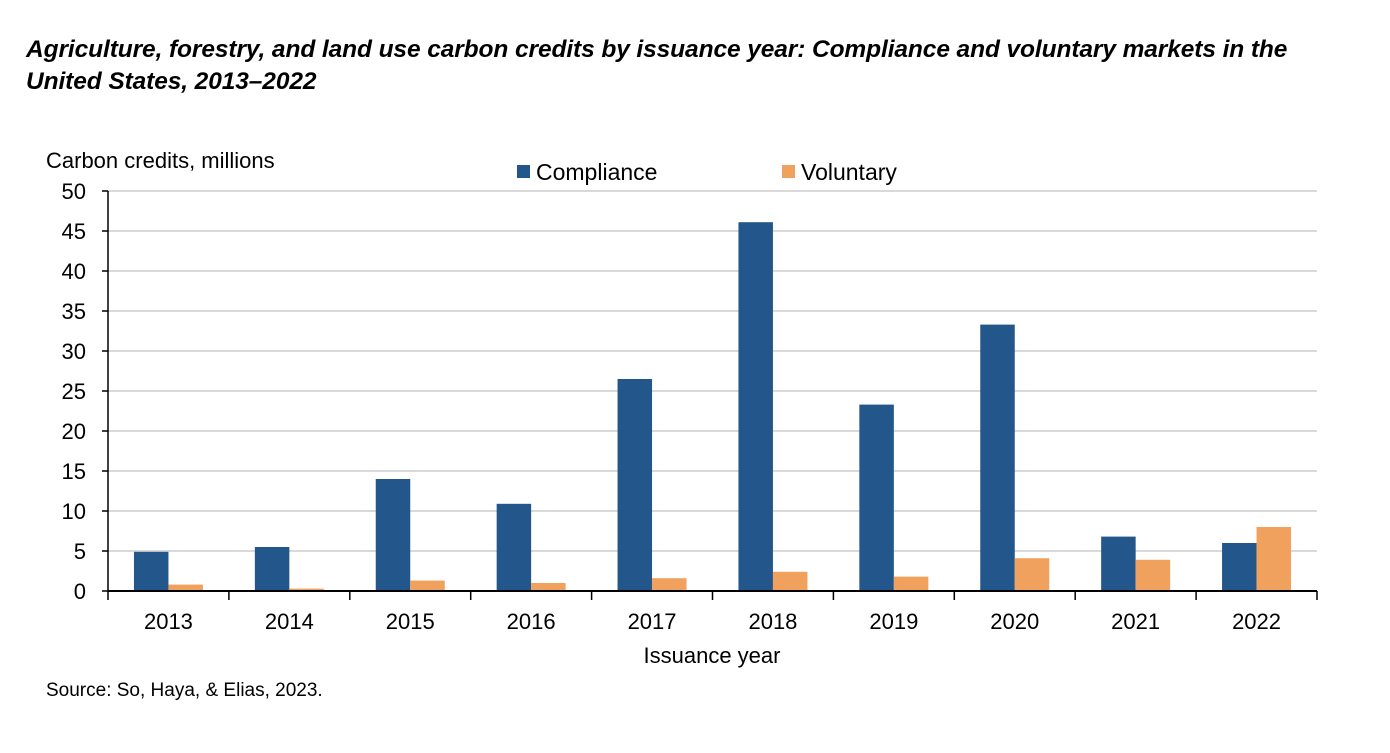 This screenshot has width=1390, height=753. I want to click on bar-compliance-2013, so click(151, 571).